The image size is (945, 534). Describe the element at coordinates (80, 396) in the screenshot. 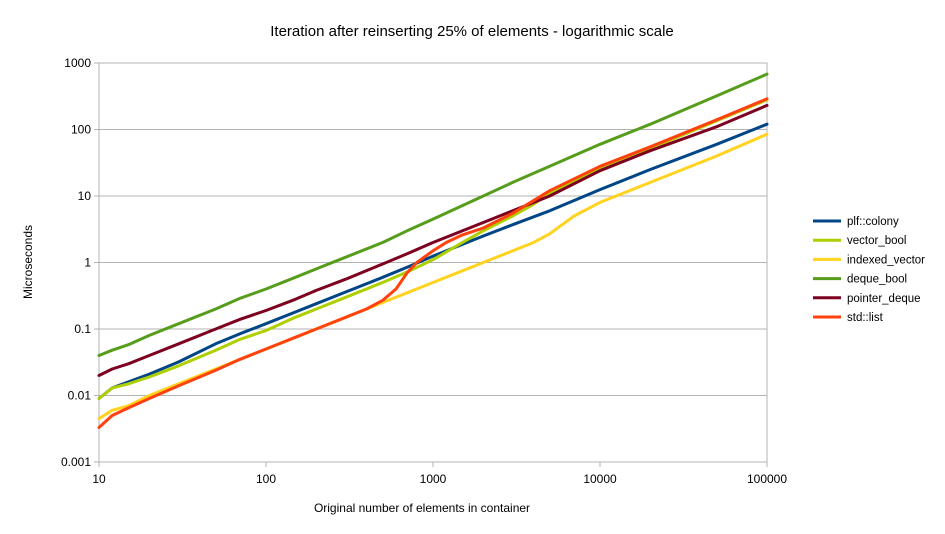

I see `y-tick-label: 0.01` at that location.